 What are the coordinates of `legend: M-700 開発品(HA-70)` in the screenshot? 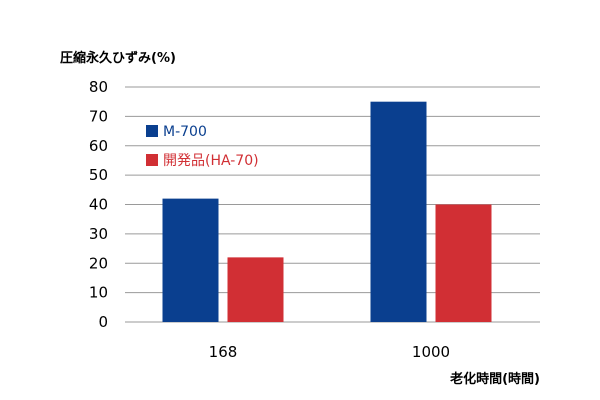 It's located at (202, 146).